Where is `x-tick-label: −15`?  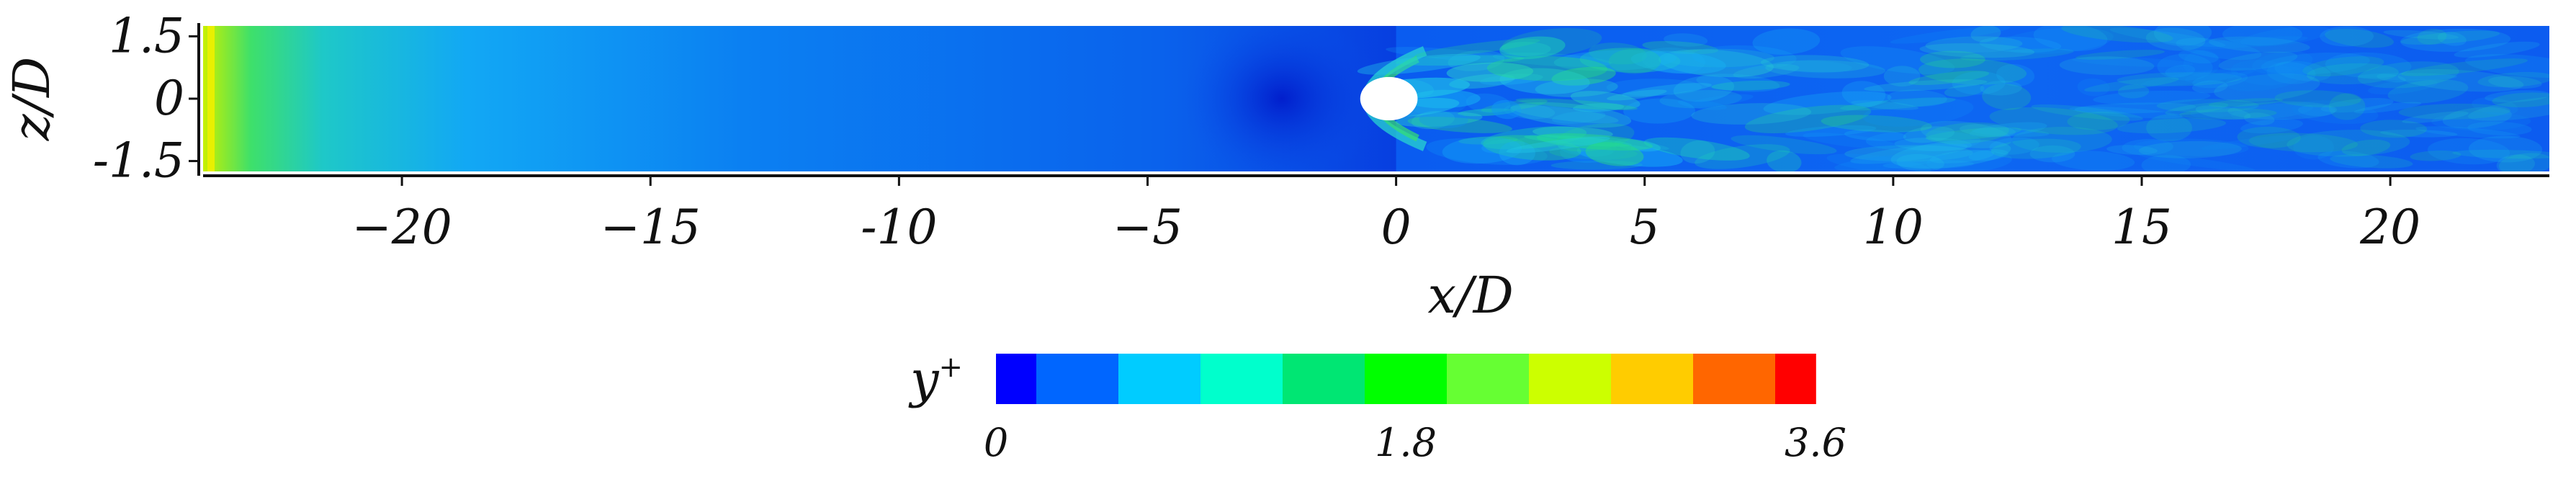
x-tick-label: −15 is located at coordinates (651, 227).